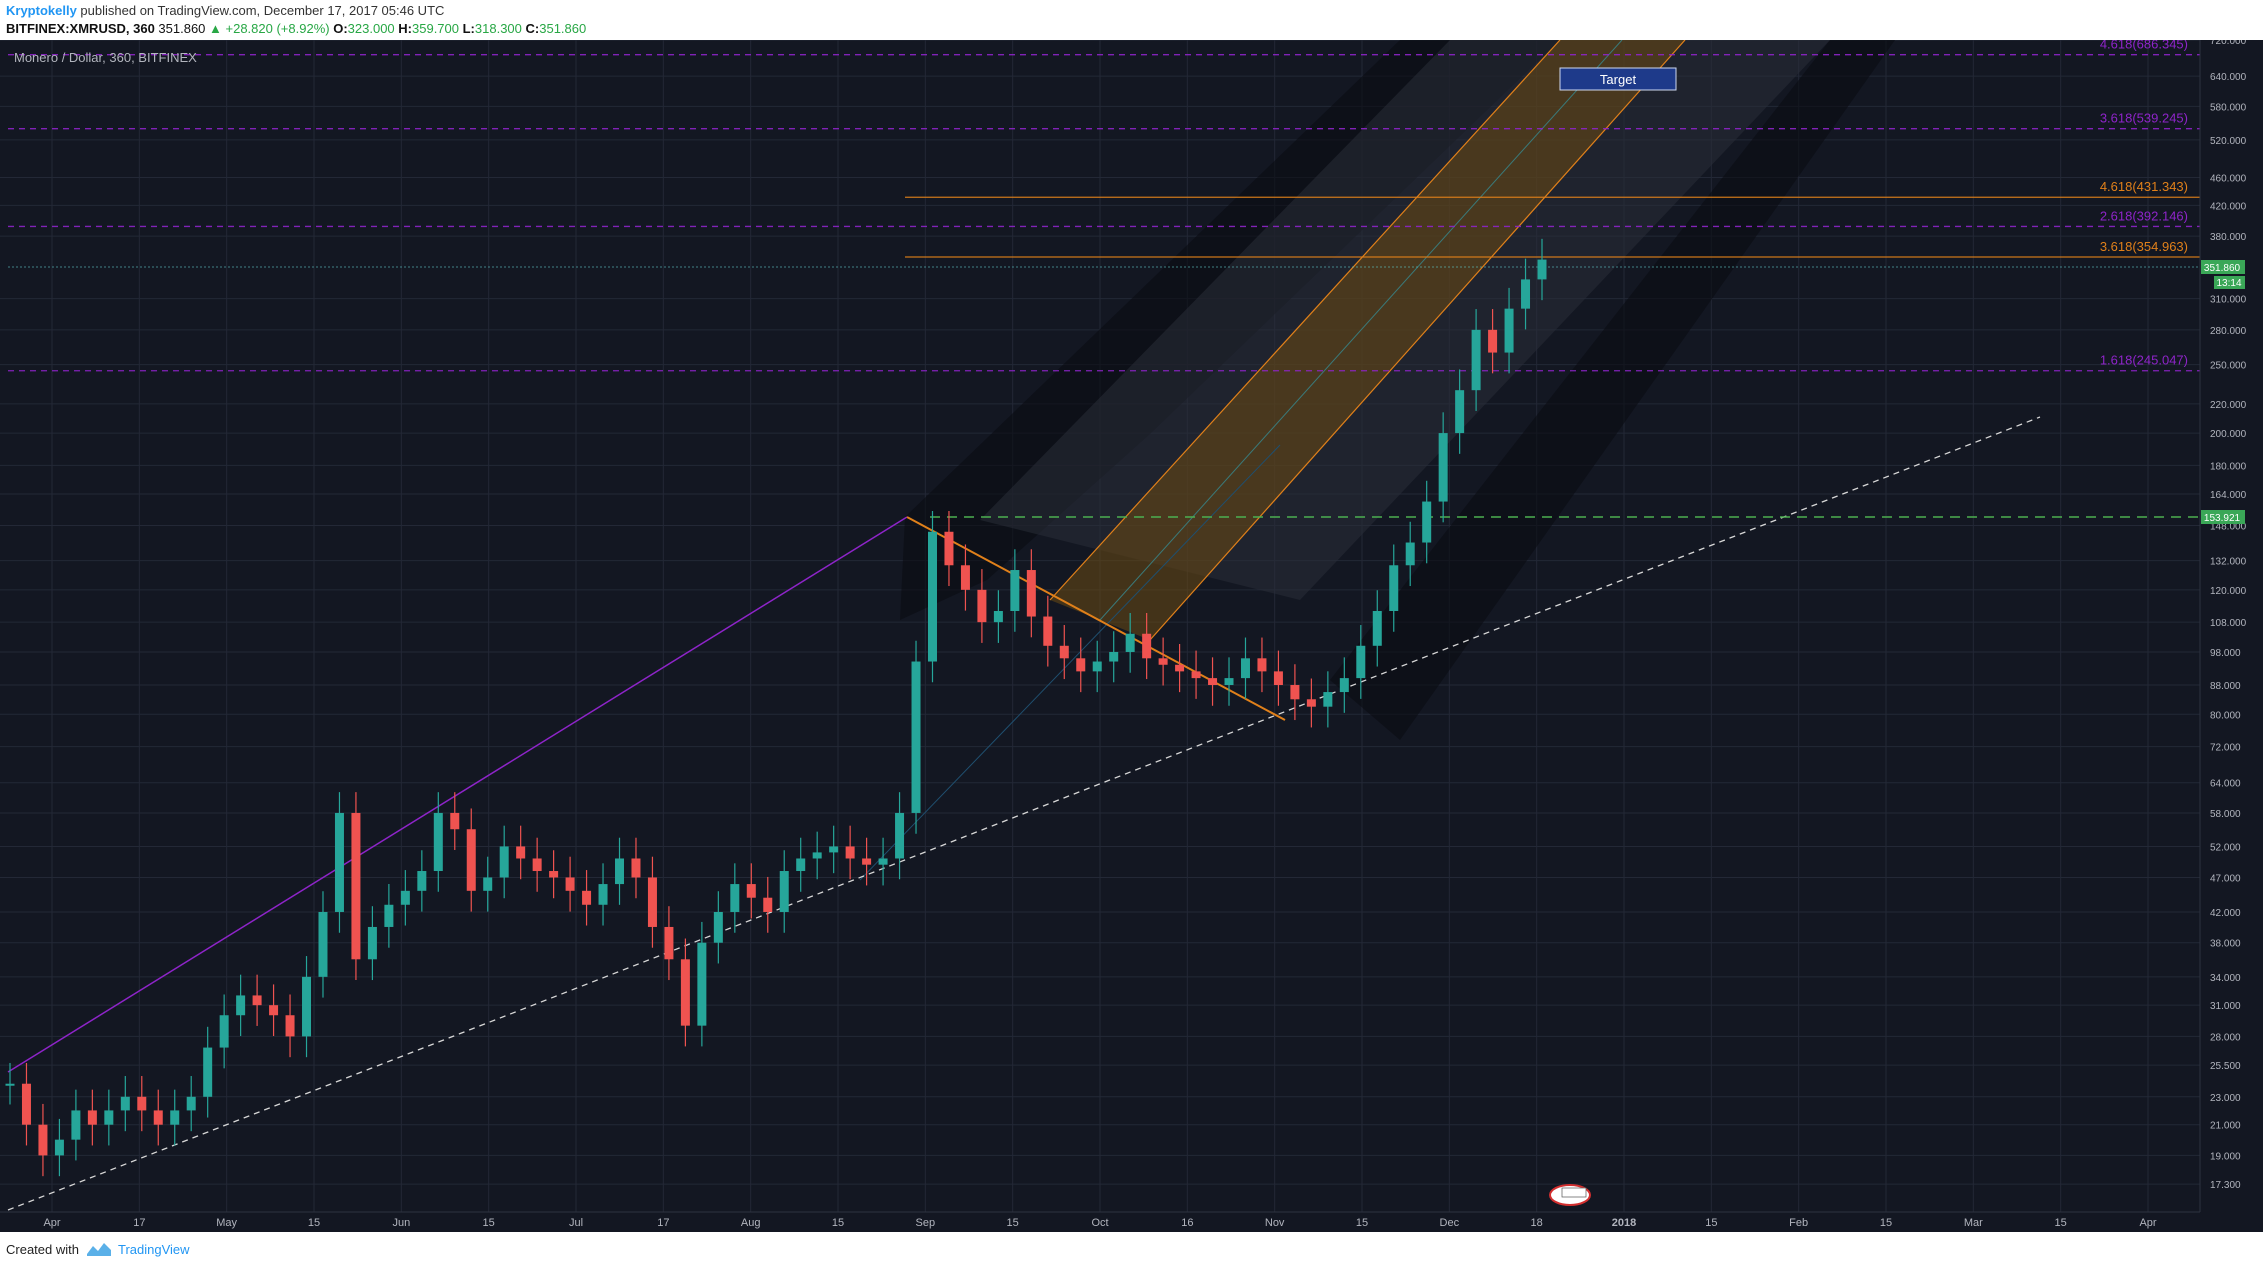 The width and height of the screenshot is (2263, 1267). I want to click on tradingview-logo-icon, so click(99, 1249).